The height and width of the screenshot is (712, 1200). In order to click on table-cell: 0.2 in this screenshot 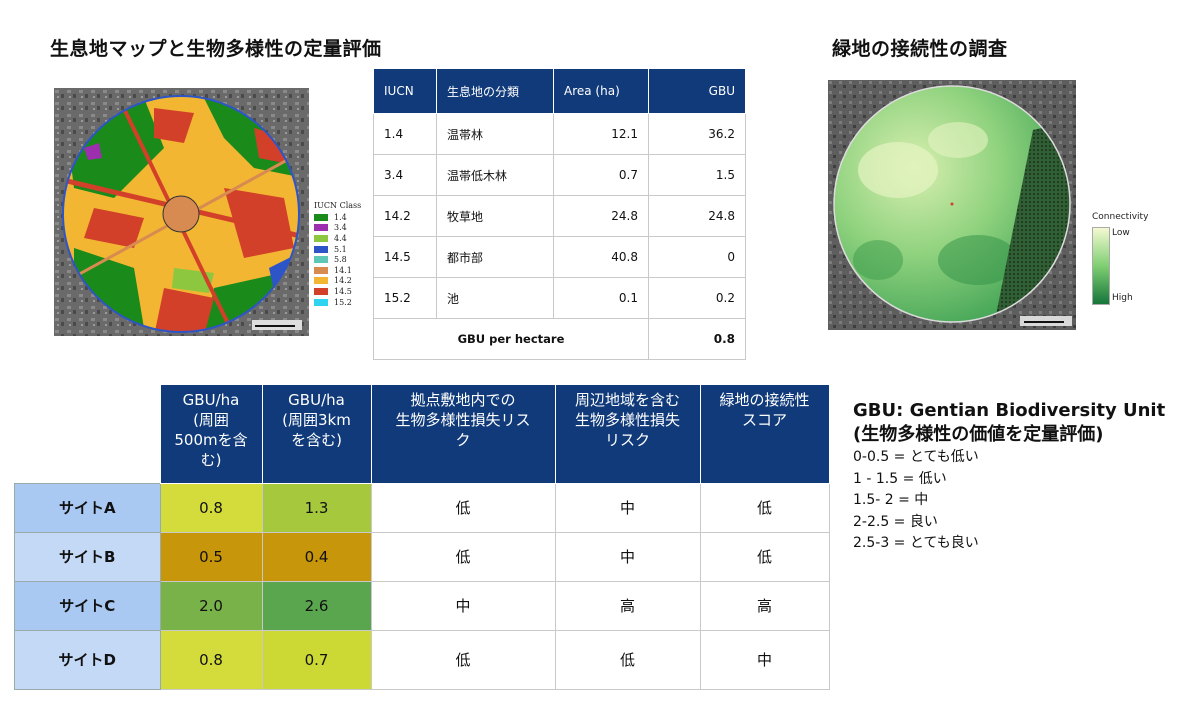, I will do `click(697, 298)`.